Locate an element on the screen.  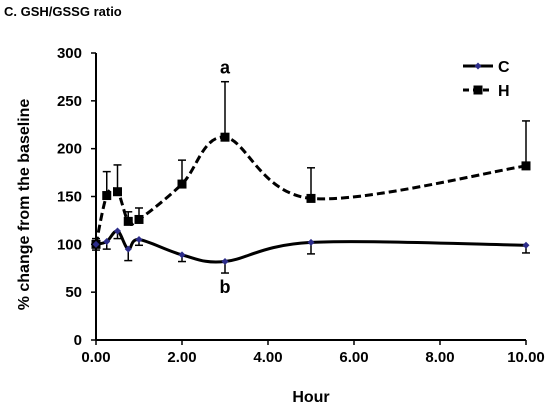
x-tick-label: 10.00 is located at coordinates (526, 357).